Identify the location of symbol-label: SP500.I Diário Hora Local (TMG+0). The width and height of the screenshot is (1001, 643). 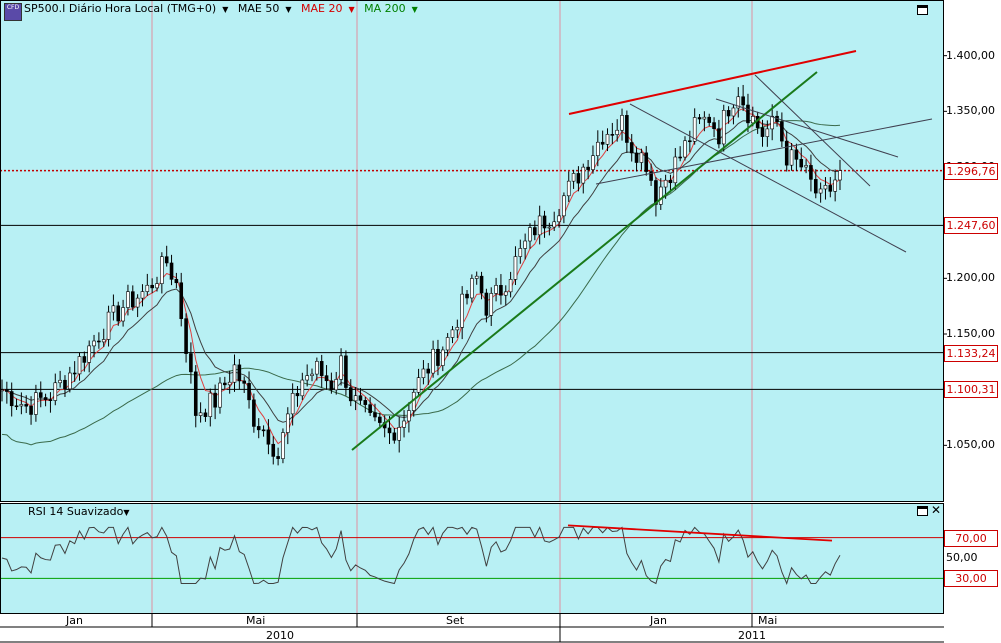
(120, 8).